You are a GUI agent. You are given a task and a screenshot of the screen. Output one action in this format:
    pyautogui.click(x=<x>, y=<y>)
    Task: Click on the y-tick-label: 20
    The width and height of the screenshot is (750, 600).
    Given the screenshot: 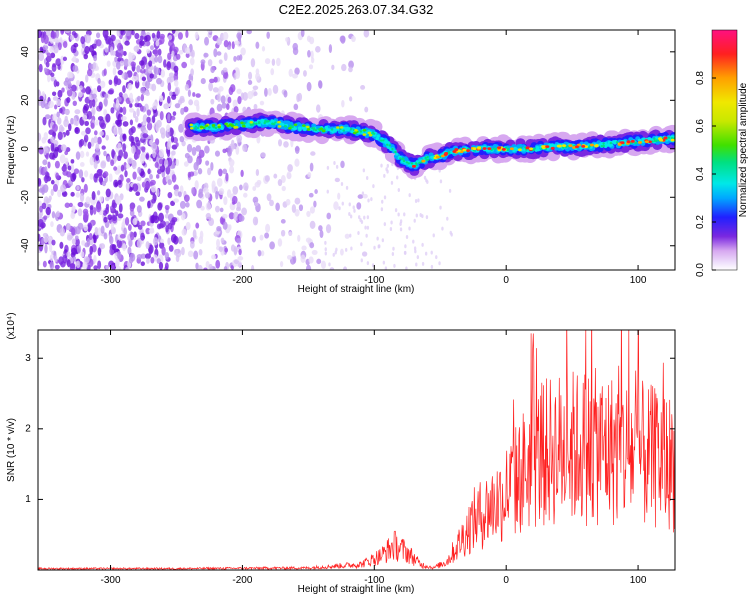 What is the action you would take?
    pyautogui.click(x=25, y=100)
    